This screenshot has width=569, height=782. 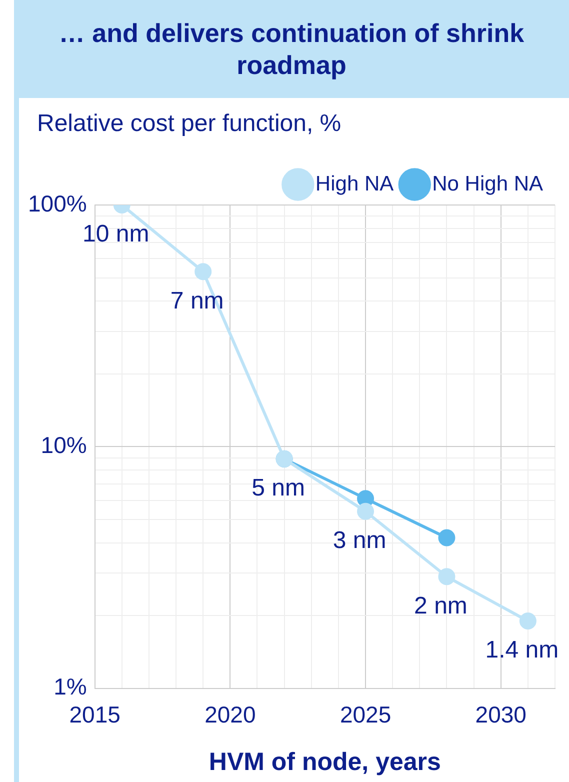 I want to click on x-tick-label: 2030, so click(x=500, y=715).